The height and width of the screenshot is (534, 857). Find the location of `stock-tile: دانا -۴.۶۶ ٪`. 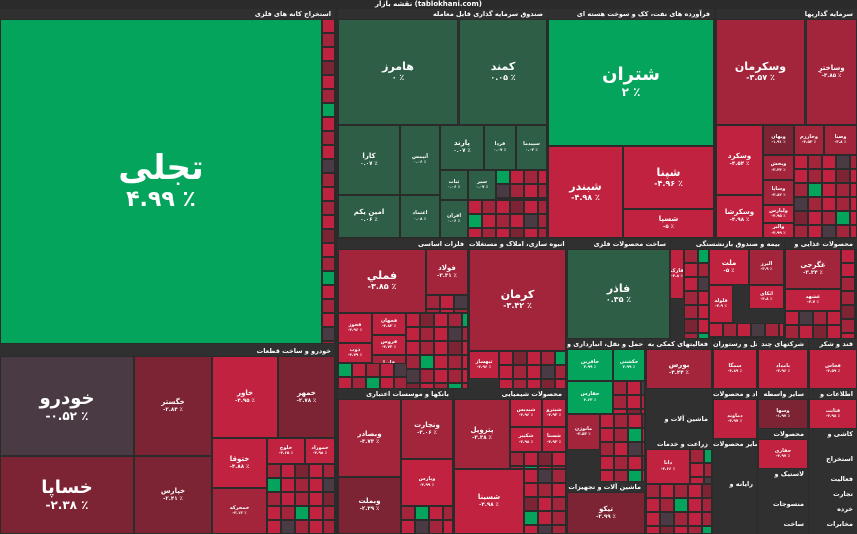

stock-tile: دانا -۴.۶۶ ٪ is located at coordinates (668, 466).